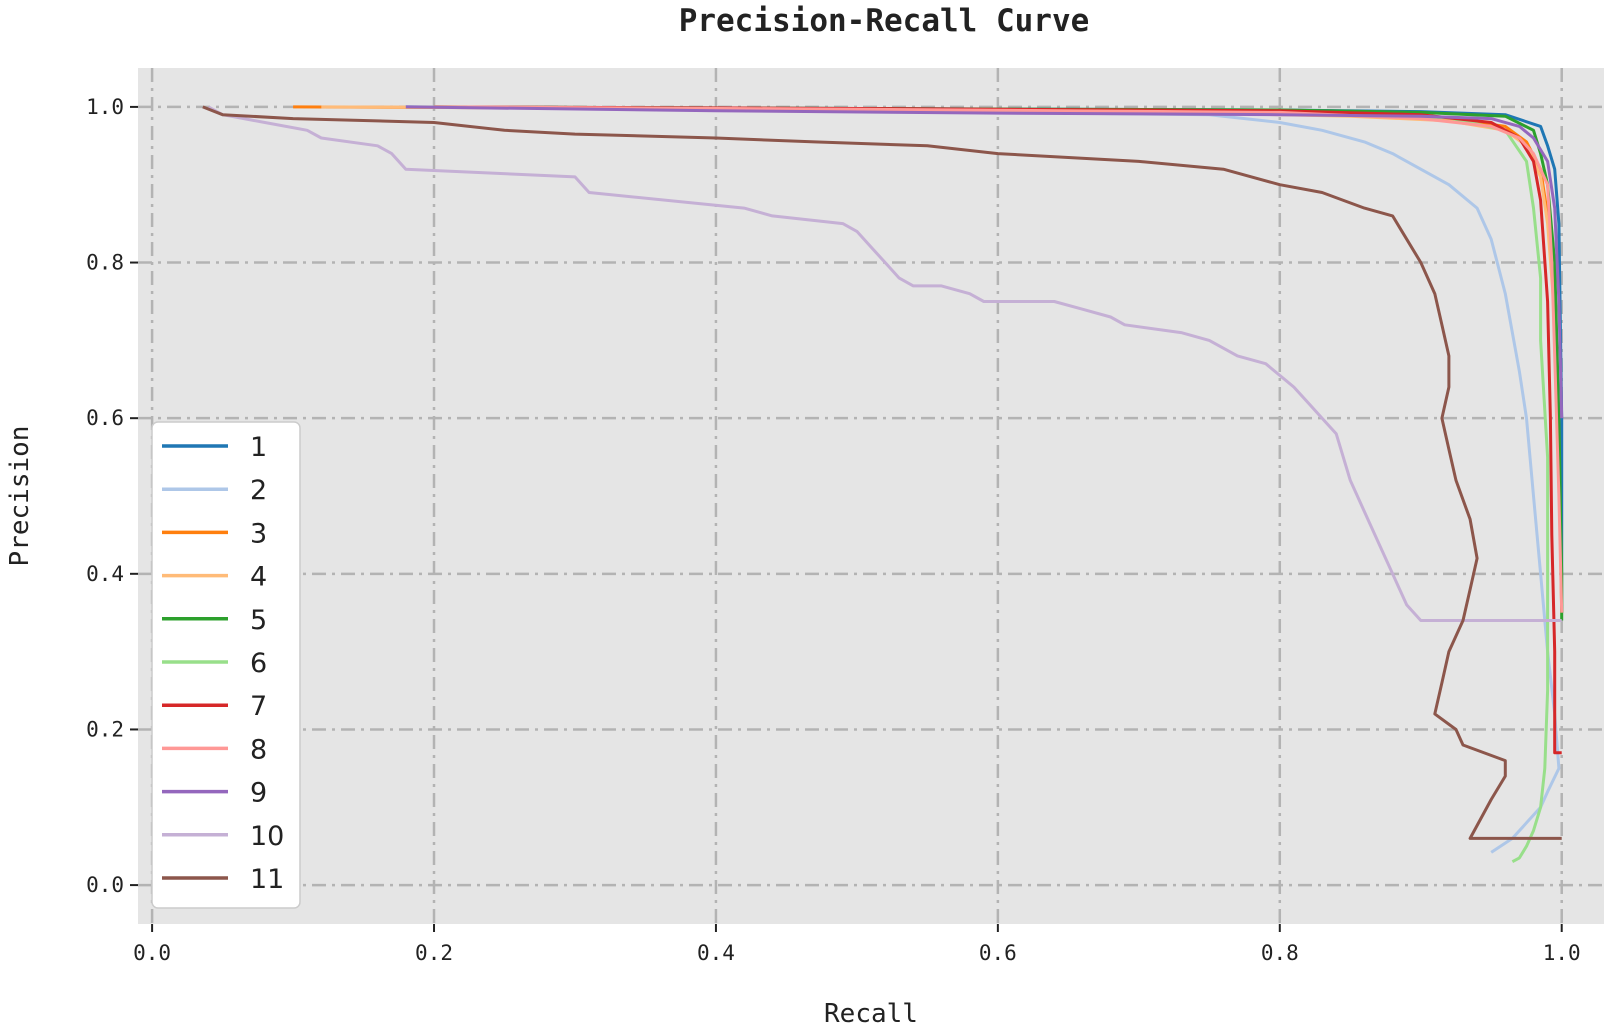  Describe the element at coordinates (105, 263) in the screenshot. I see `y-tick-label: 0.8` at that location.